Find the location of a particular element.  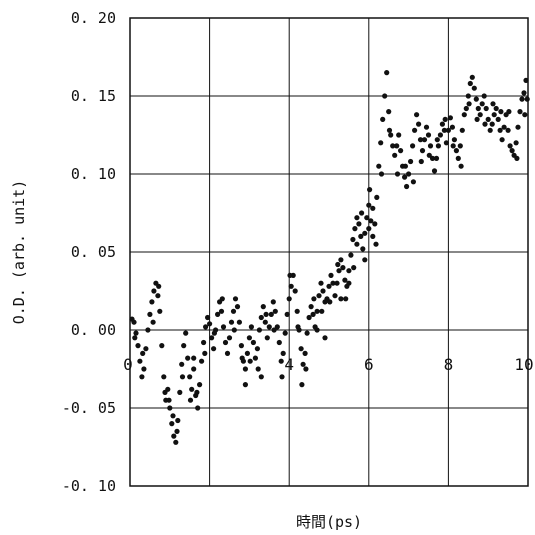

y-tick-label: -0. 10 is located at coordinates (89, 486).